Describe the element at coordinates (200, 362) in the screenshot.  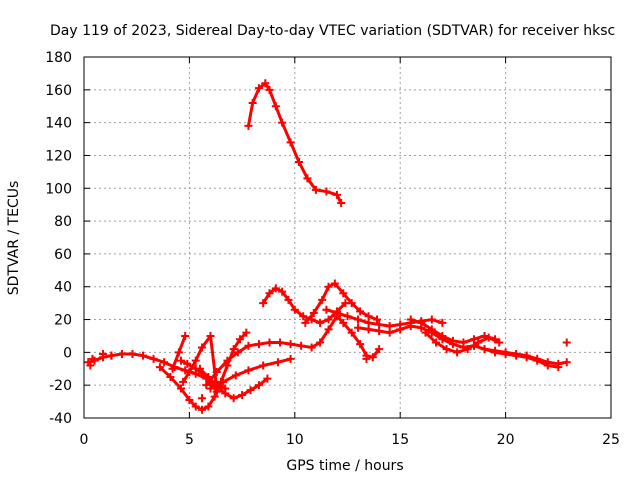
I see `series-line-u-curve` at that location.